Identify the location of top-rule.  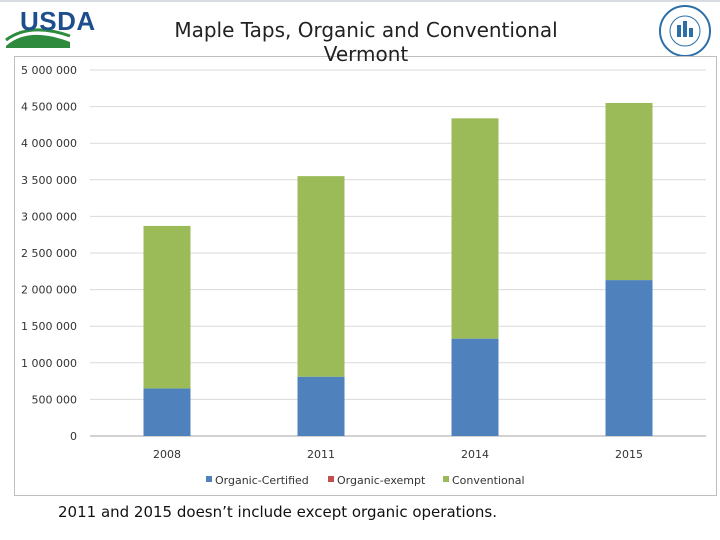
(360, 1).